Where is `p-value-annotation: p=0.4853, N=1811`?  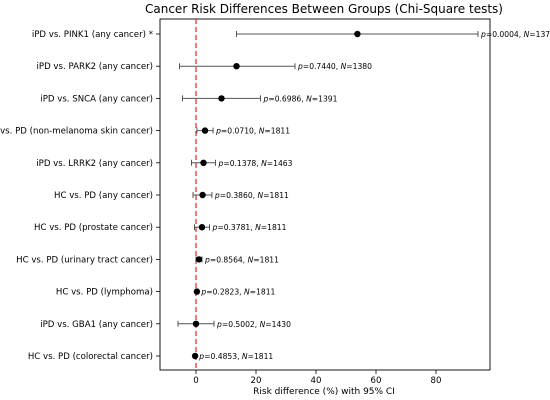 p-value-annotation: p=0.4853, N=1811 is located at coordinates (235, 356).